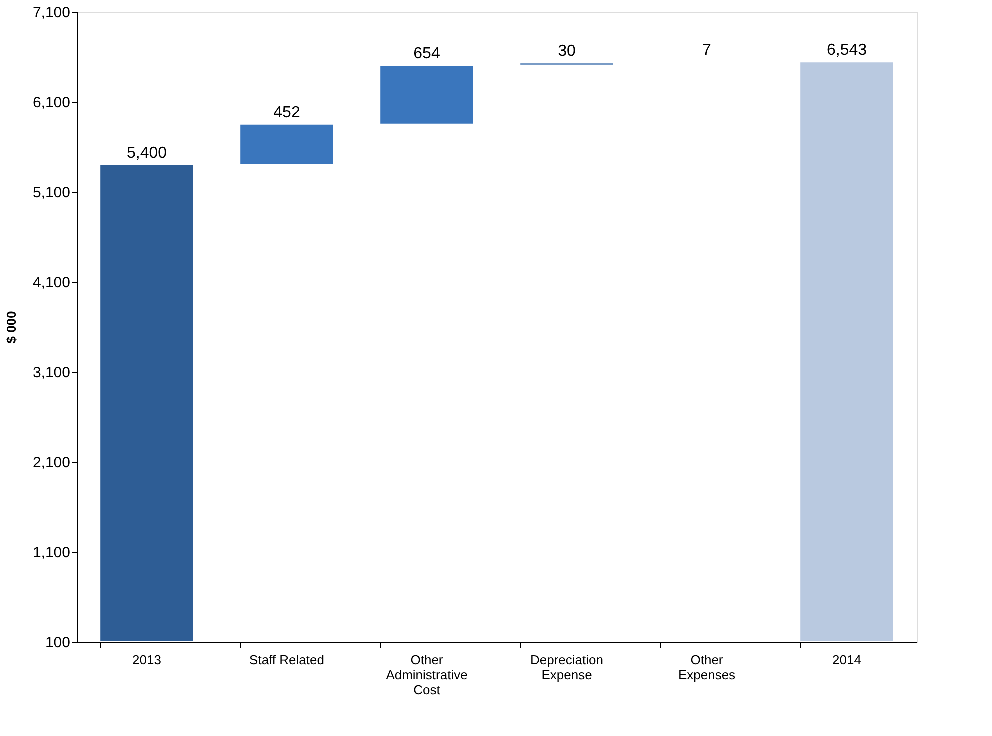 This screenshot has height=736, width=992. Describe the element at coordinates (147, 660) in the screenshot. I see `x-tick-label: 2013` at that location.